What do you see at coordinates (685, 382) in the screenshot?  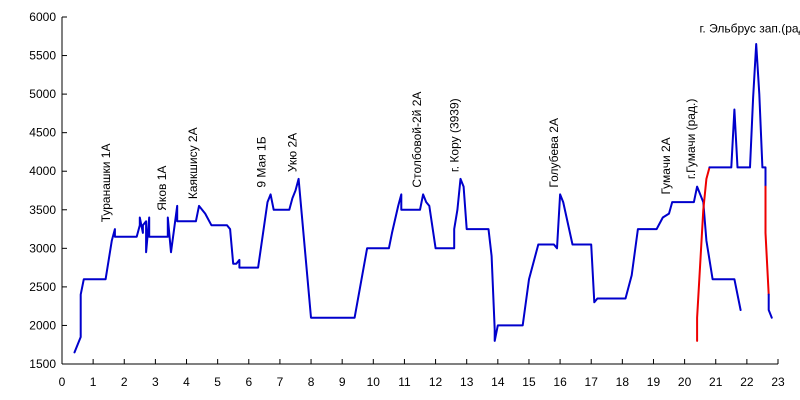 I see `x-tick-label: 20` at bounding box center [685, 382].